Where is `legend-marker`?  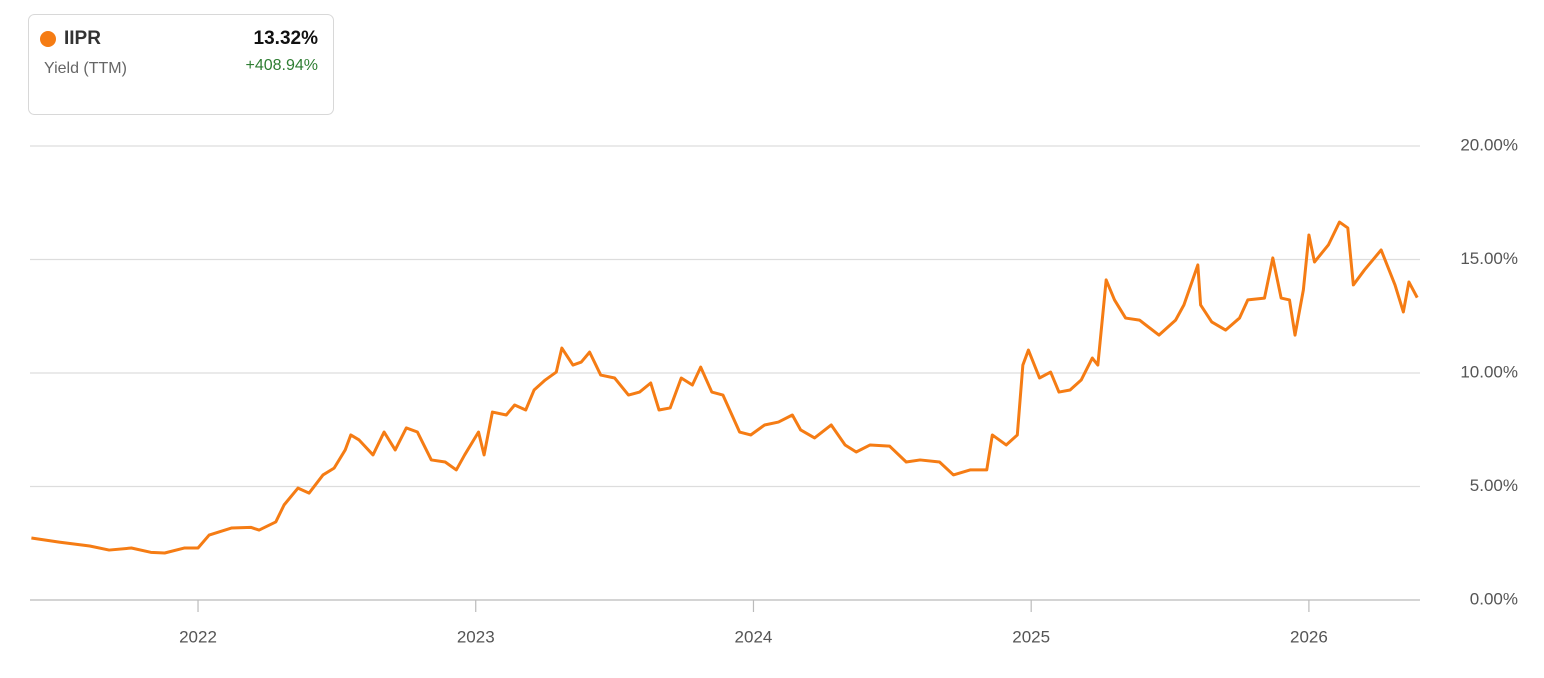 legend-marker is located at coordinates (48, 39).